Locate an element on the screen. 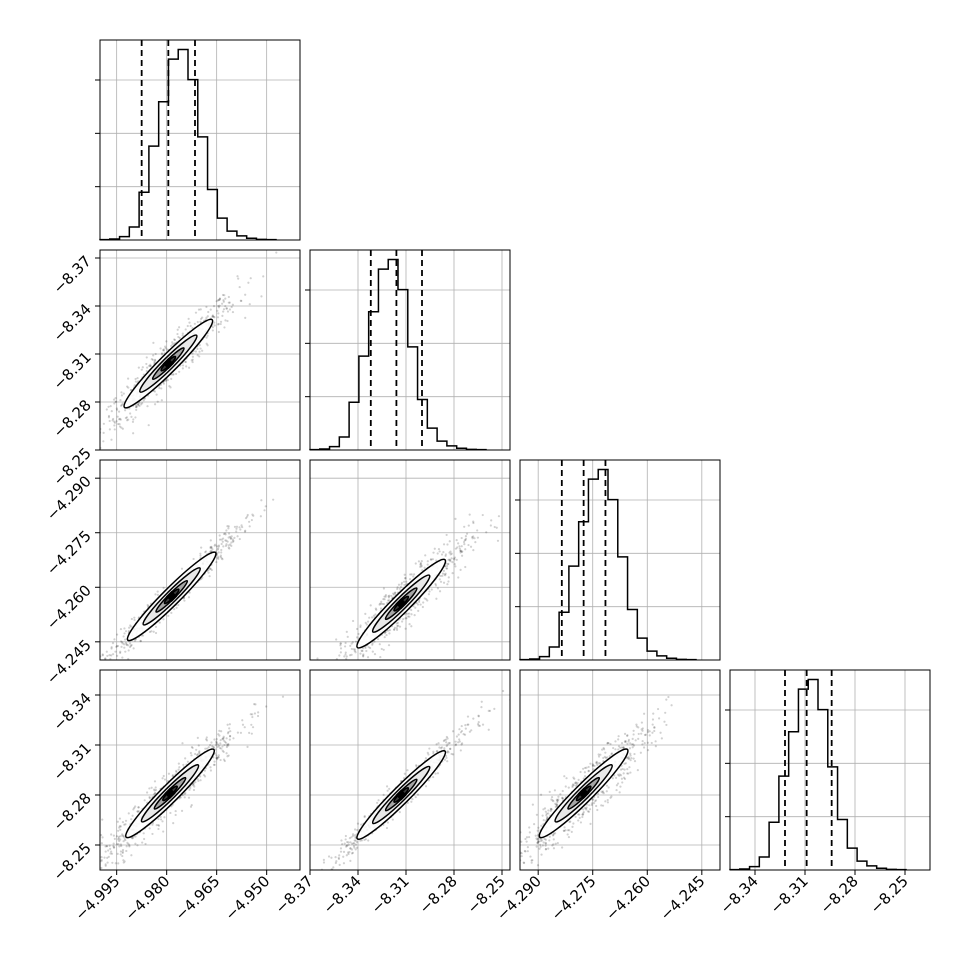  x-tick-label-1-1: −4.995 is located at coordinates (98, 898).